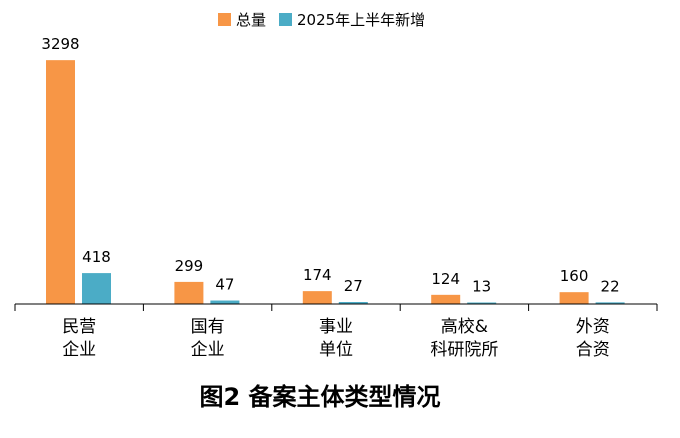 This screenshot has width=680, height=438. Describe the element at coordinates (593, 350) in the screenshot. I see `category-label-4-line-1: 合资` at that location.